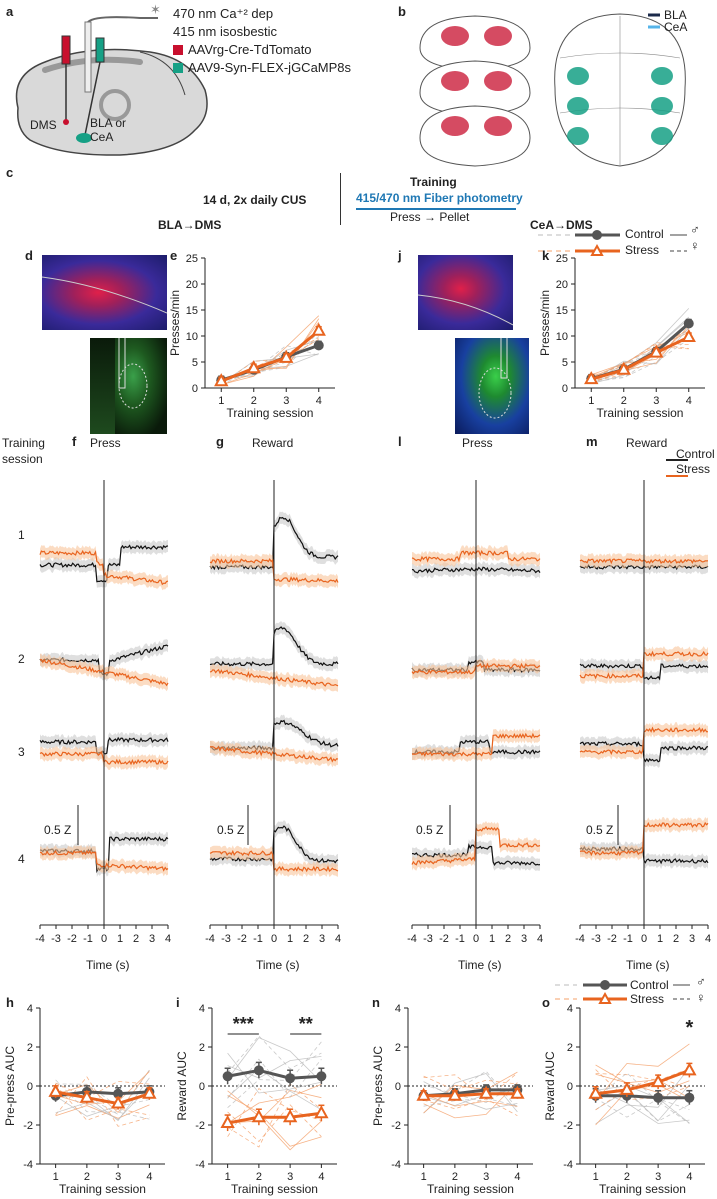 The width and height of the screenshot is (717, 1199). What do you see at coordinates (508, 939) in the screenshot?
I see `trace-x-tick-label: 2` at bounding box center [508, 939].